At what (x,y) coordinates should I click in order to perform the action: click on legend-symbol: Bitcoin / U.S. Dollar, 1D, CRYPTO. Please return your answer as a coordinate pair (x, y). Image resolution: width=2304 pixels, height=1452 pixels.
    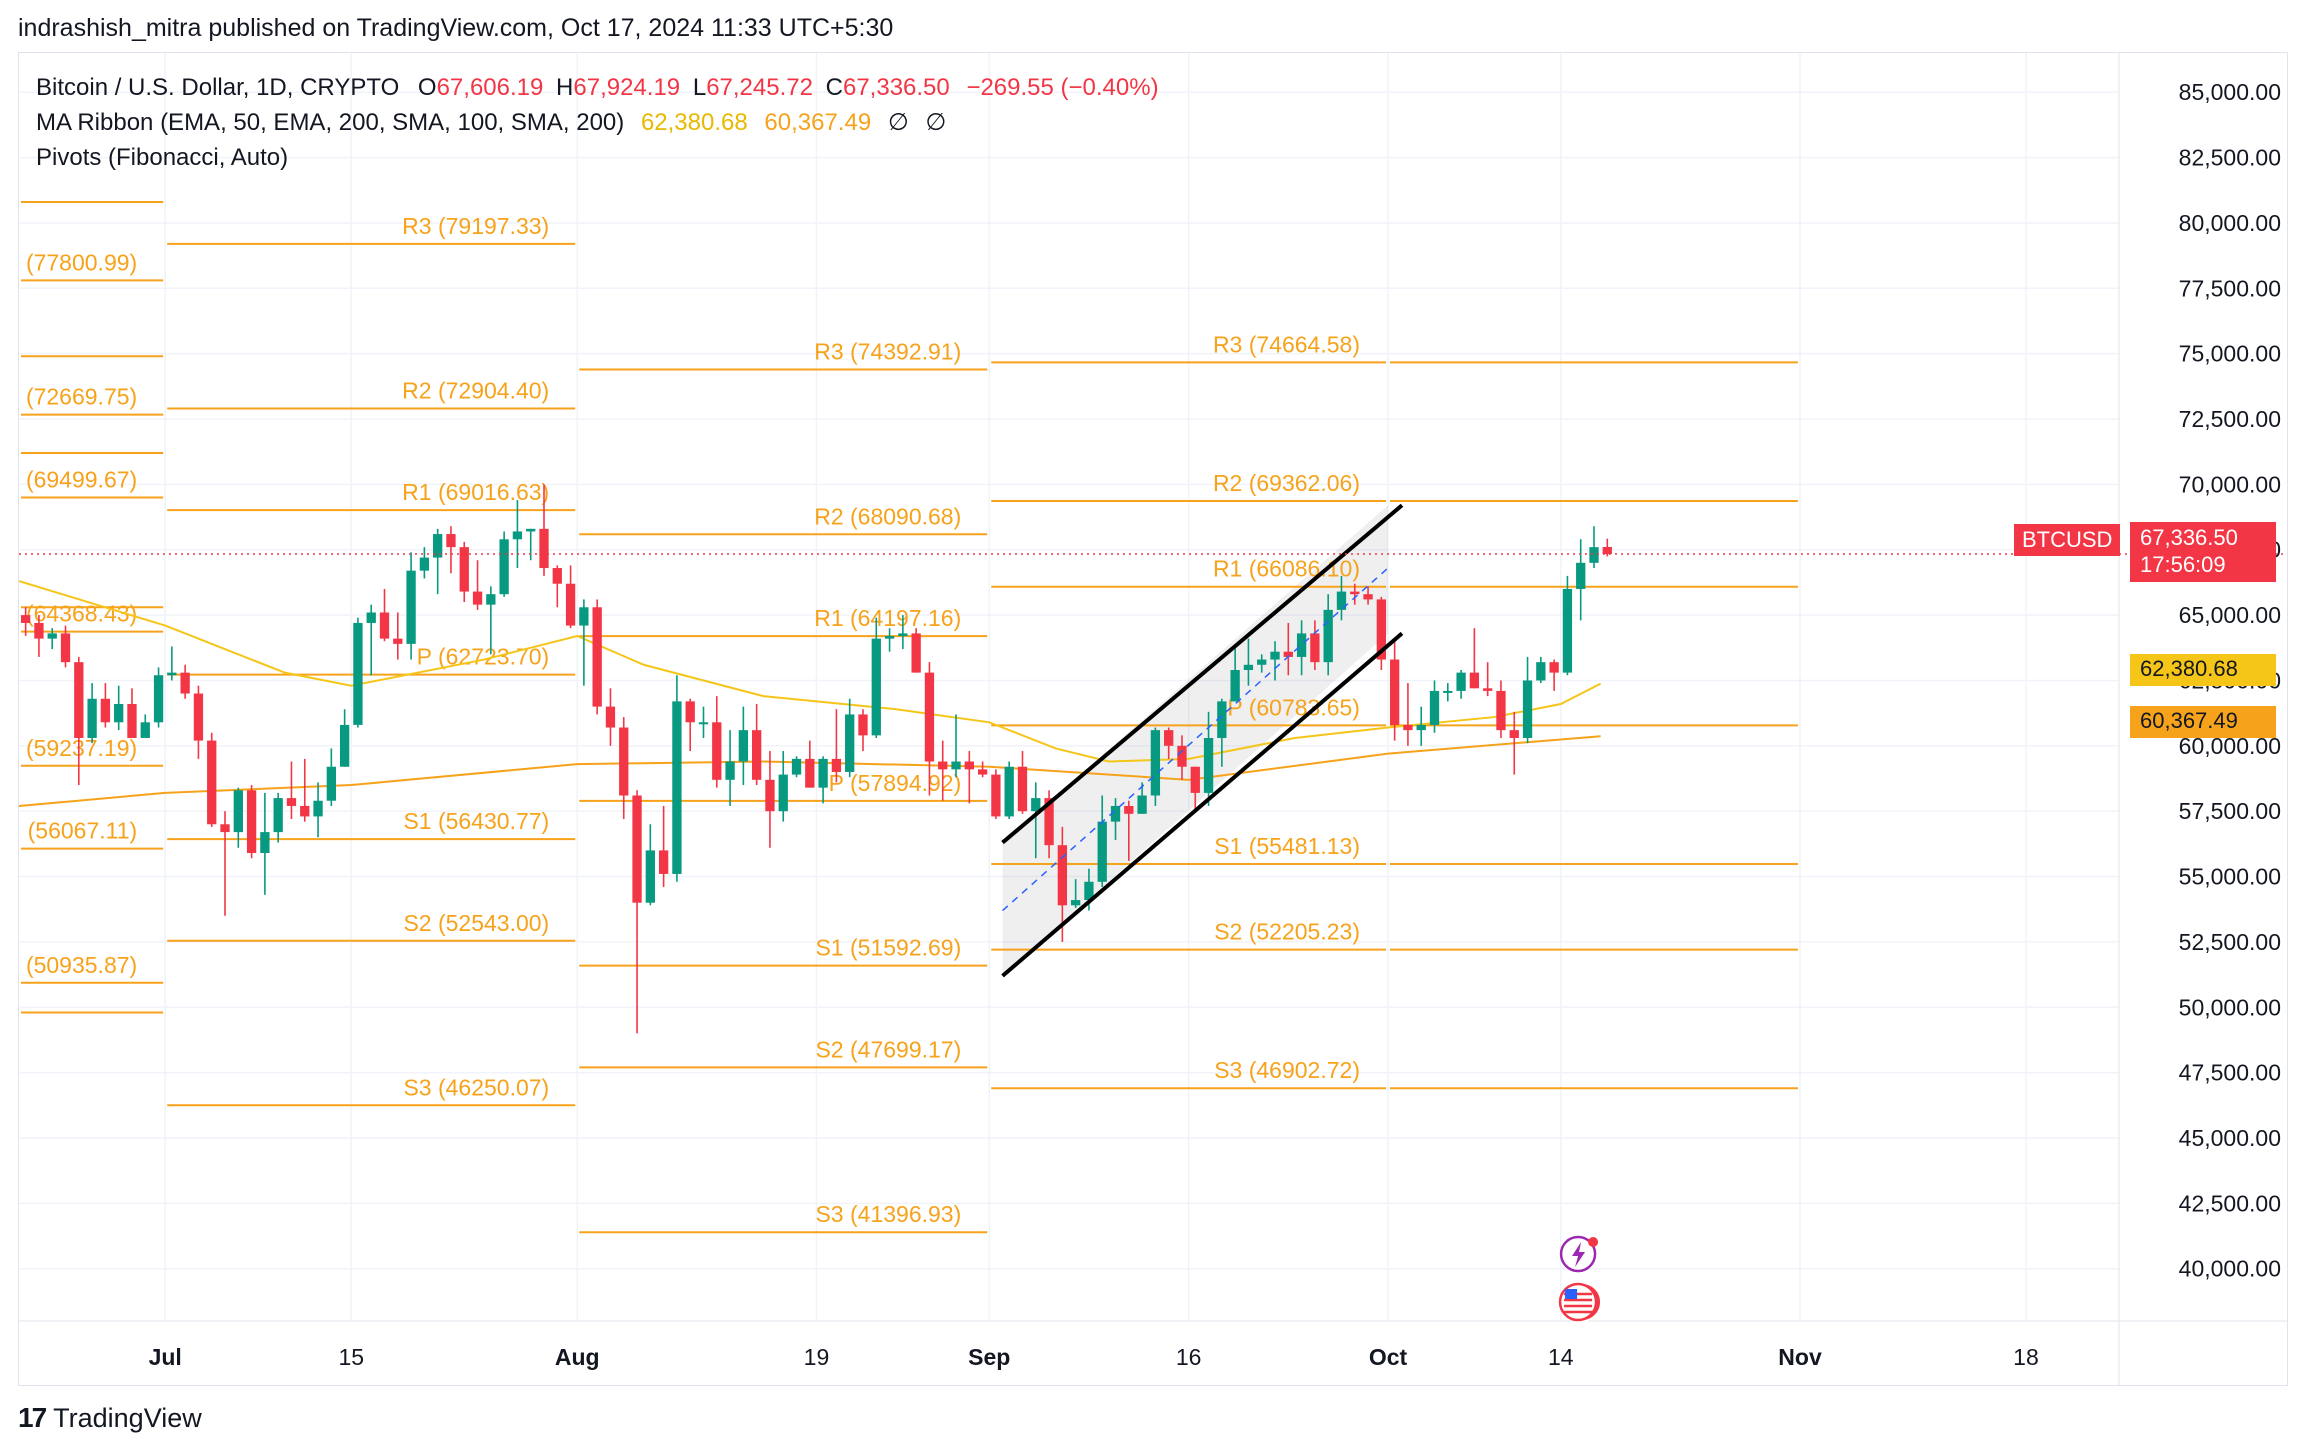
    Looking at the image, I should click on (218, 87).